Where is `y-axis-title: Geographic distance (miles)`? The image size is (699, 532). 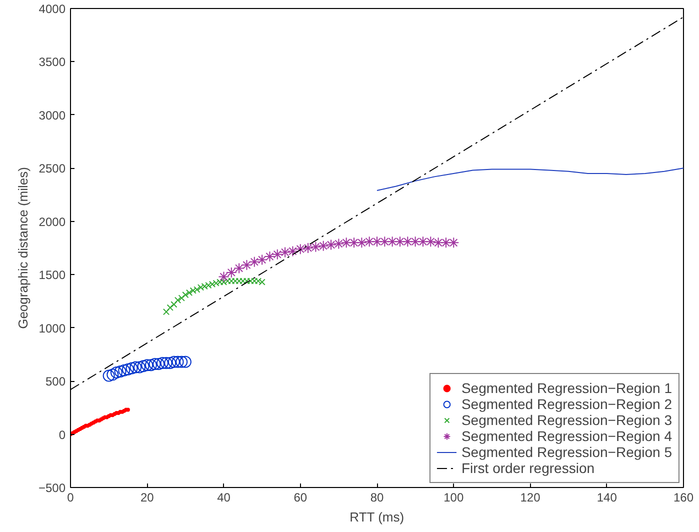 y-axis-title: Geographic distance (miles) is located at coordinates (22, 248).